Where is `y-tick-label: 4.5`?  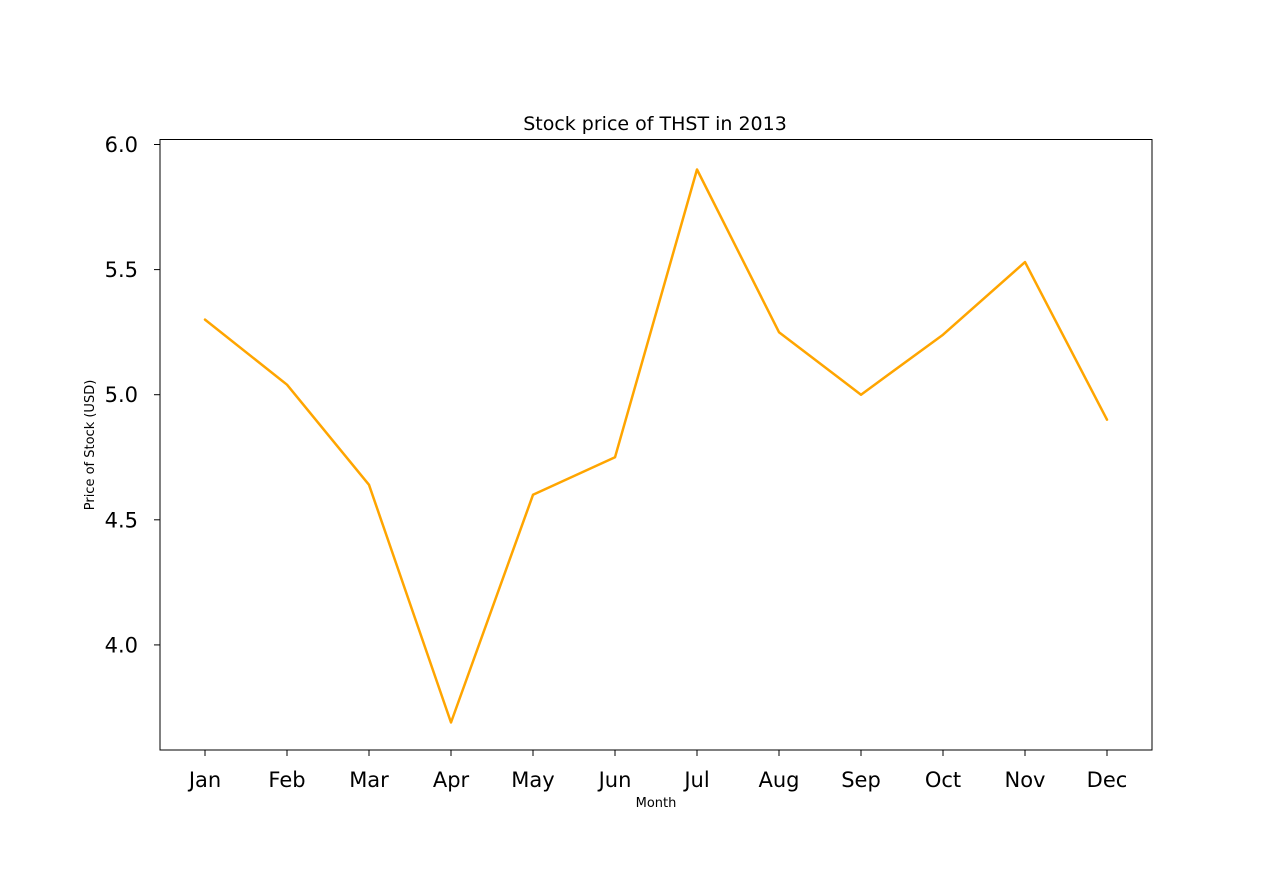
y-tick-label: 4.5 is located at coordinates (121, 520).